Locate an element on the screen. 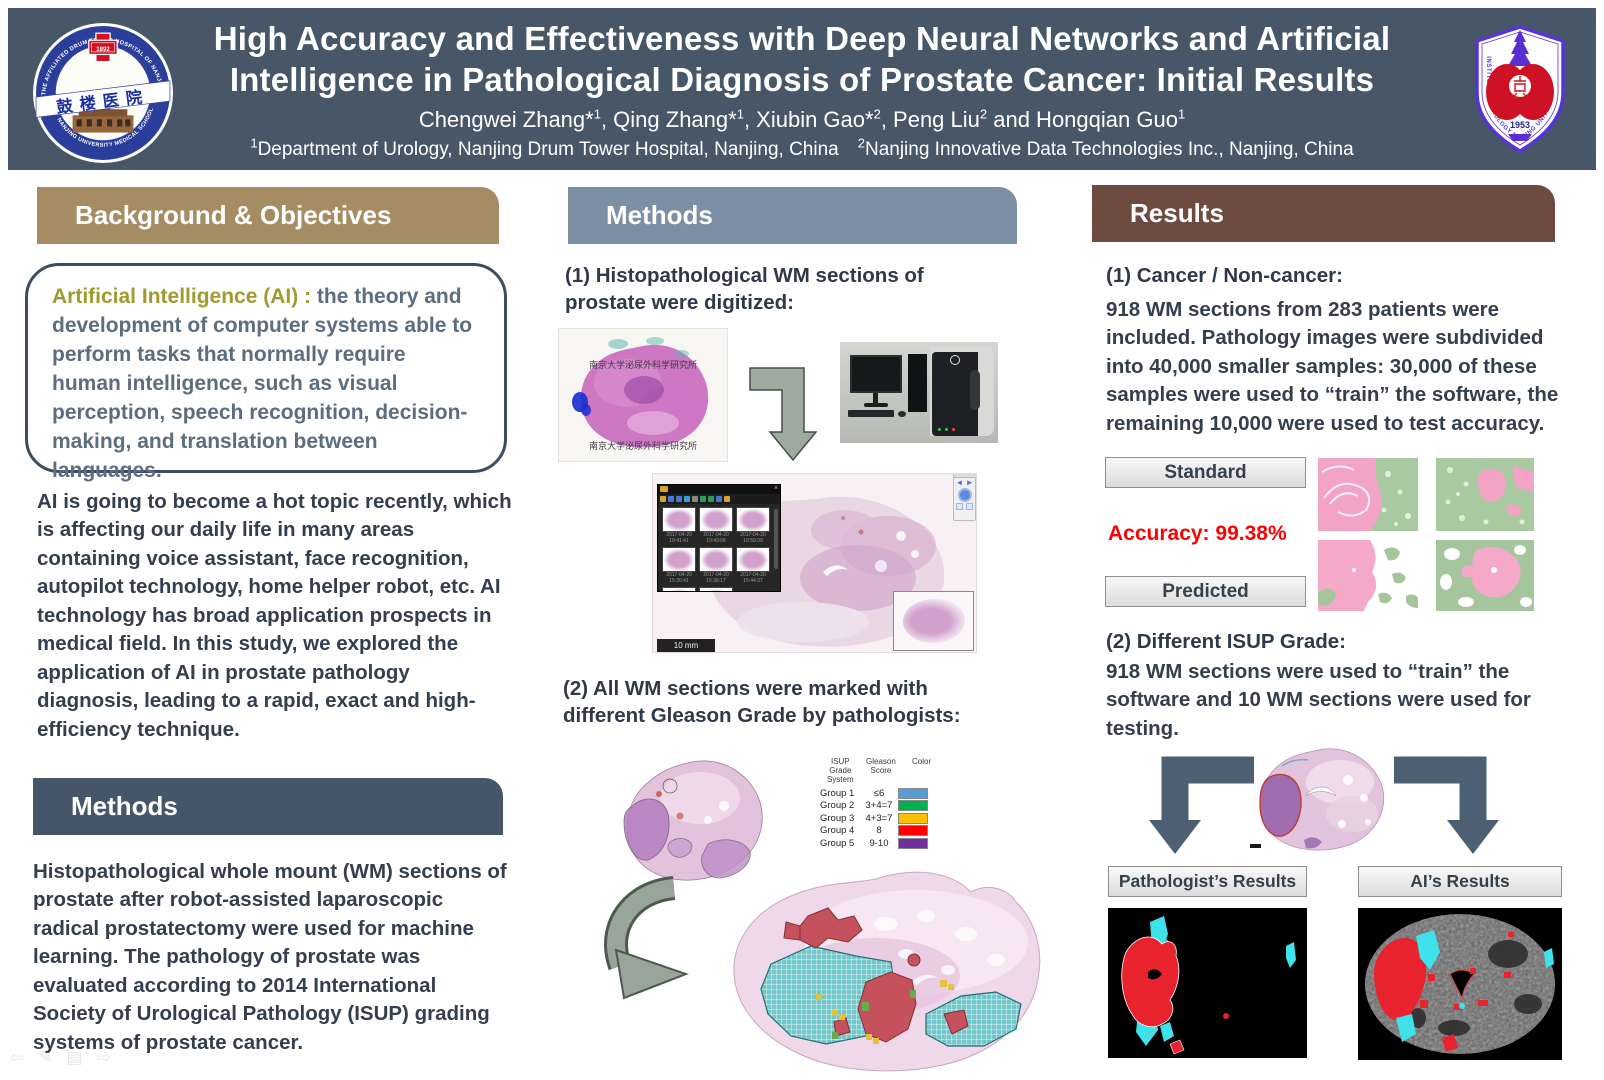 The height and width of the screenshot is (1080, 1604). slide-label-bottom: 南京大学泌尿外科学研究所 is located at coordinates (643, 445).